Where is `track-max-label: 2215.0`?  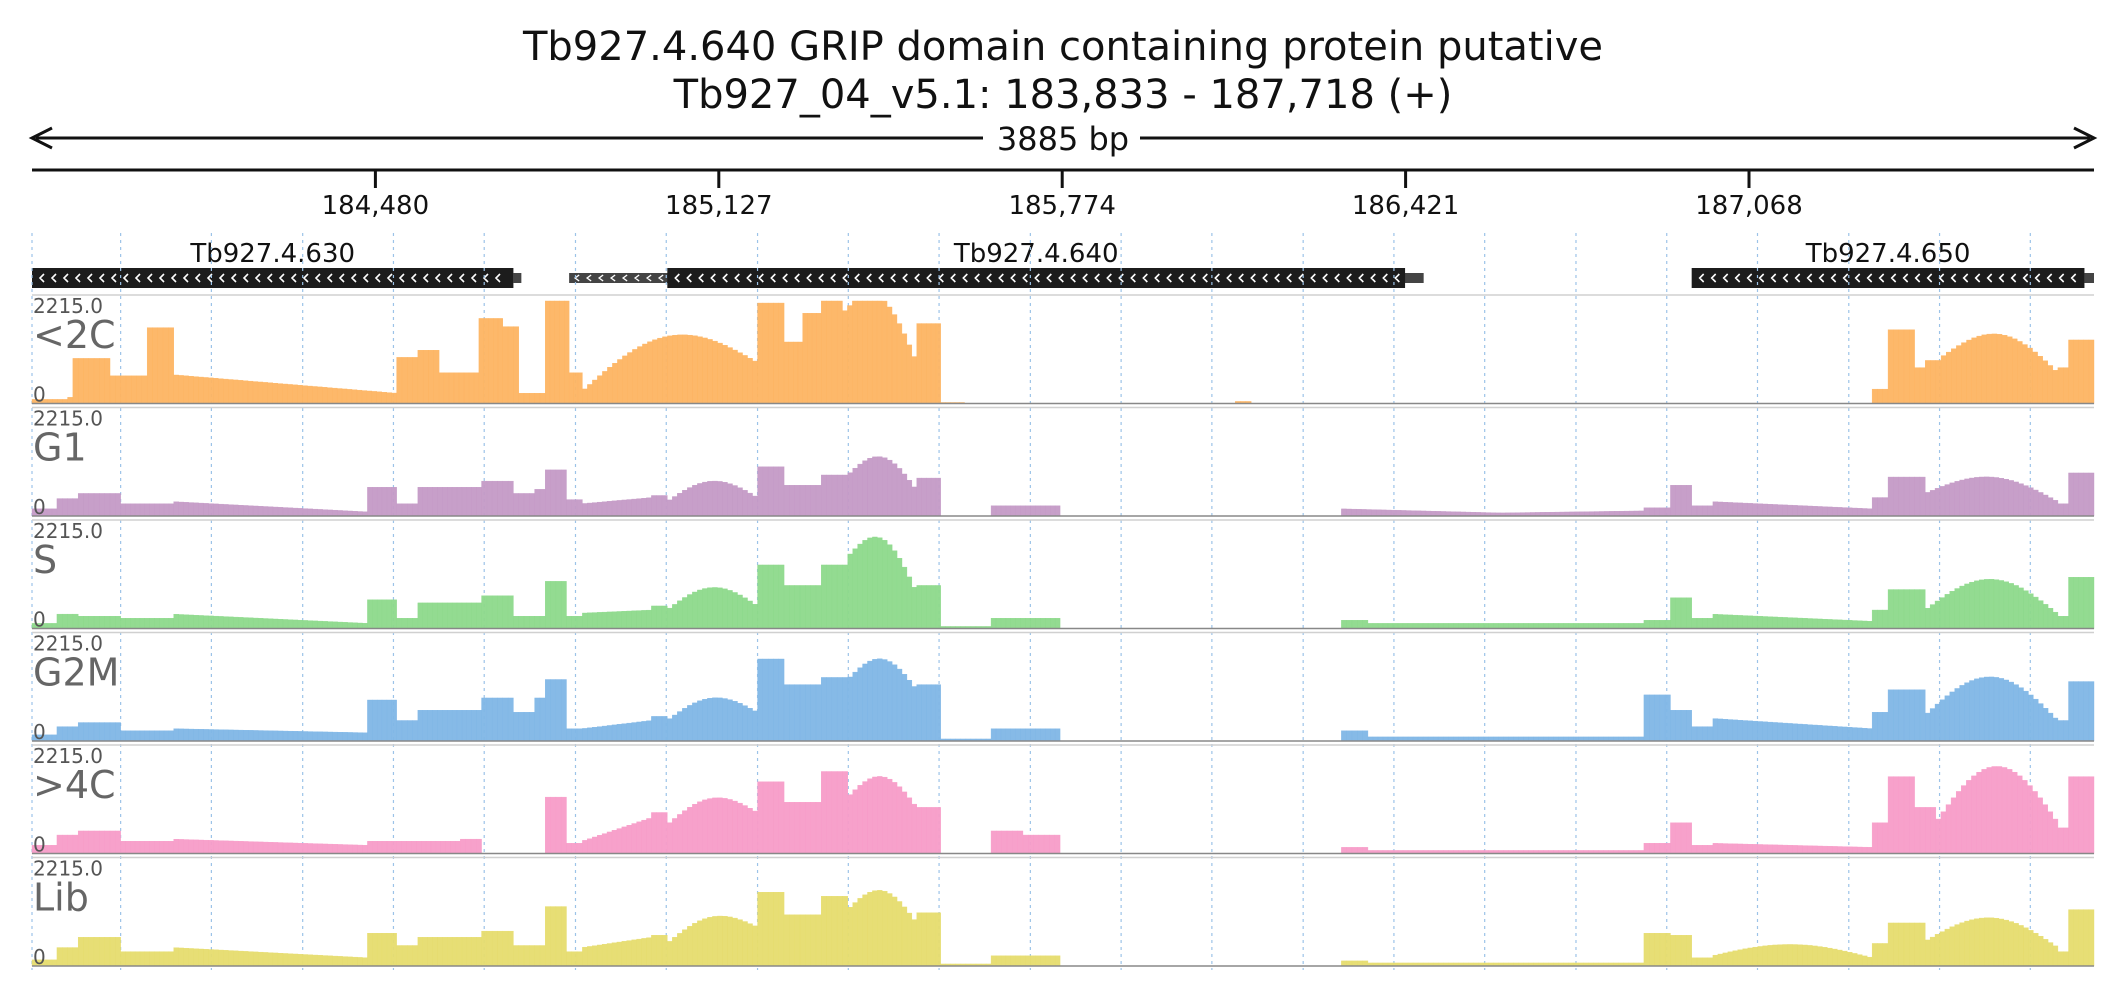 track-max-label: 2215.0 is located at coordinates (68, 644).